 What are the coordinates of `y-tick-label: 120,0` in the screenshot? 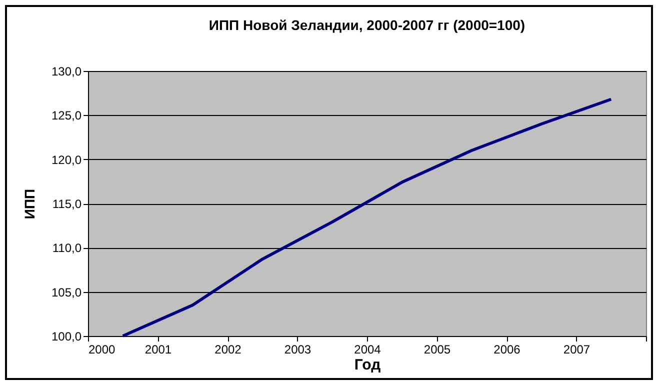 It's located at (66, 159).